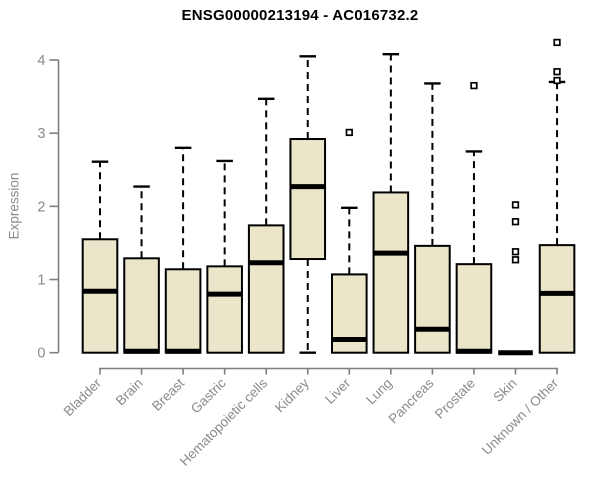 The image size is (600, 500). Describe the element at coordinates (349, 241) in the screenshot. I see `boxplot-liver` at that location.